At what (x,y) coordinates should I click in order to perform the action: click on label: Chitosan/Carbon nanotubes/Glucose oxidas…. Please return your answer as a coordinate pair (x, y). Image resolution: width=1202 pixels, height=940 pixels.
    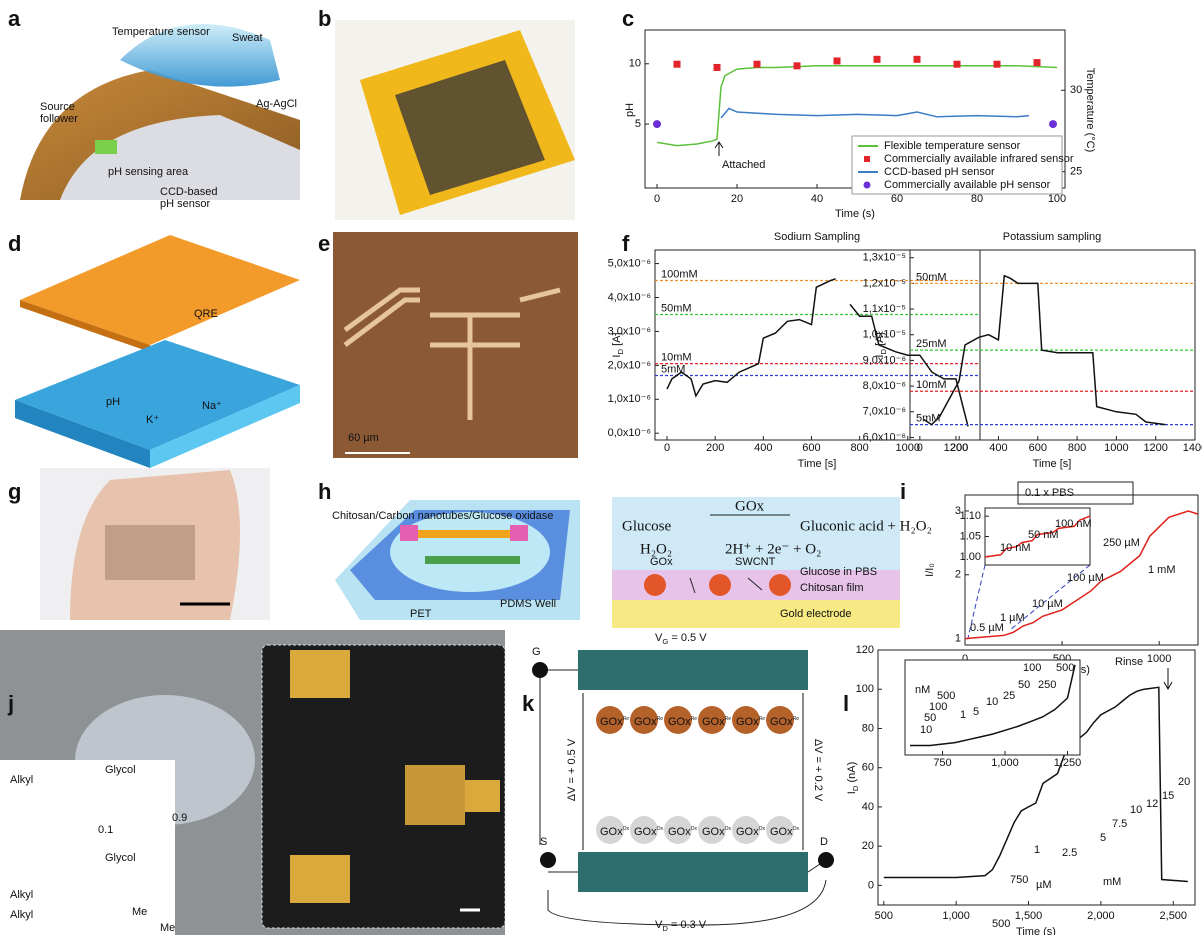
    Looking at the image, I should click on (442, 516).